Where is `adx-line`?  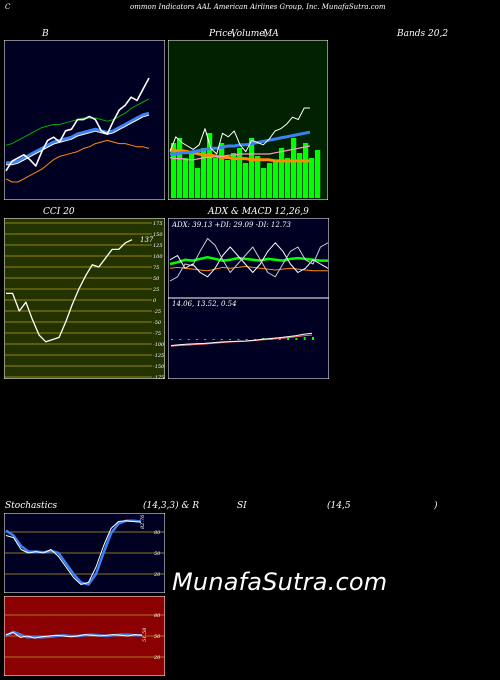 adx-line is located at coordinates (248, 260).